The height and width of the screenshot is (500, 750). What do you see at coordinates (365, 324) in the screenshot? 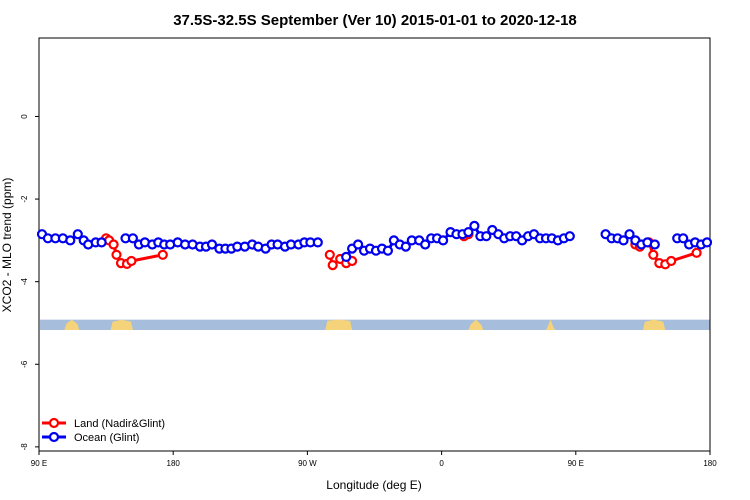
I see `map-land-masses` at bounding box center [365, 324].